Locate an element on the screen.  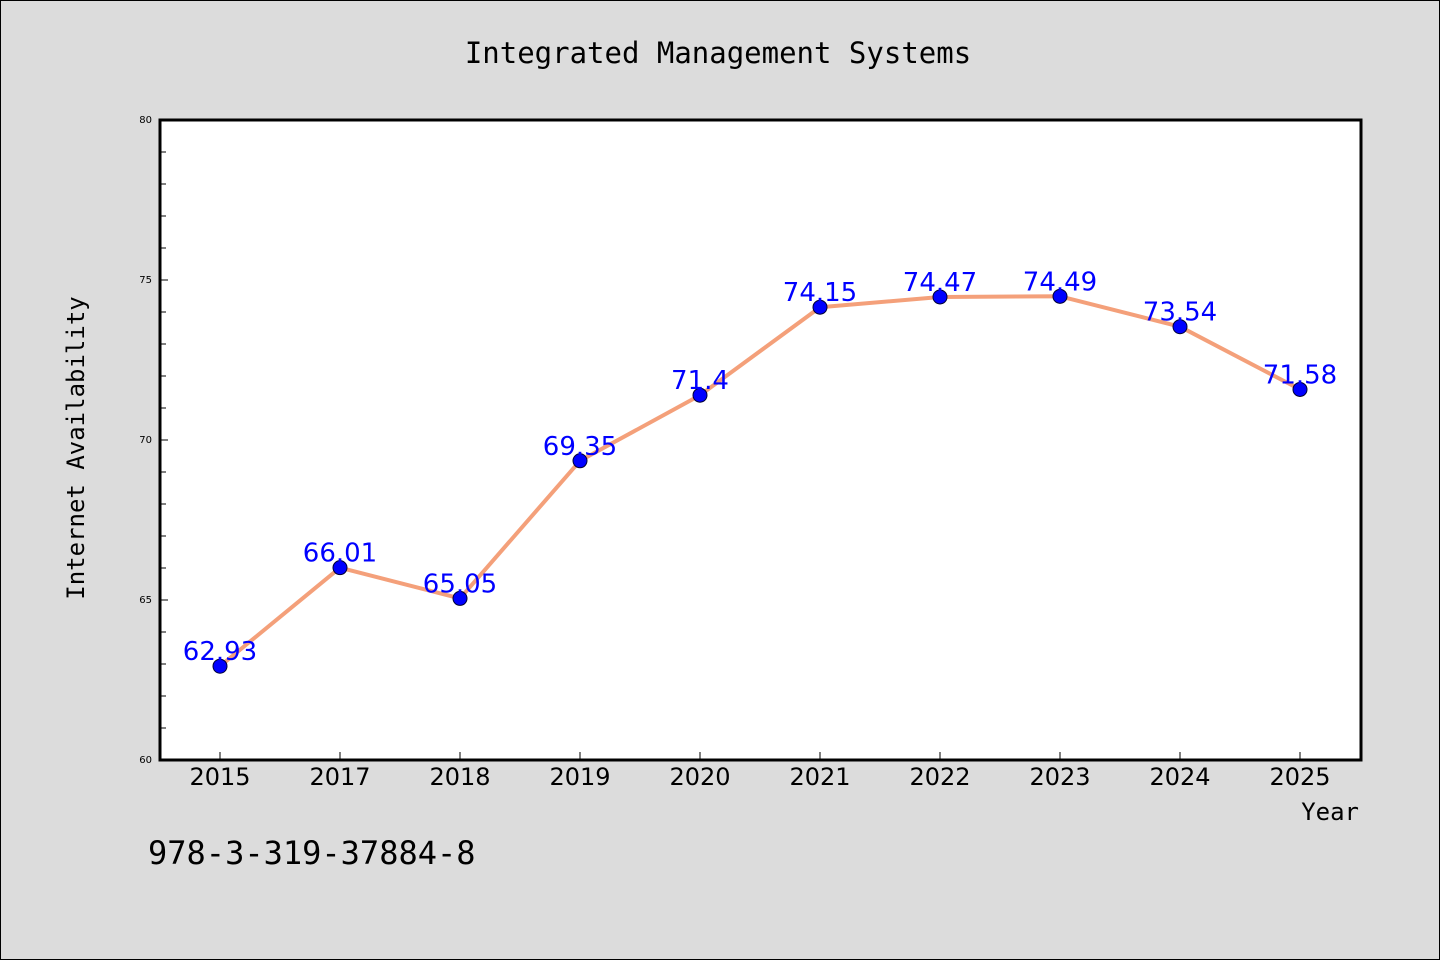
isbn-code: 978-3-319-37884-8 is located at coordinates (312, 853).